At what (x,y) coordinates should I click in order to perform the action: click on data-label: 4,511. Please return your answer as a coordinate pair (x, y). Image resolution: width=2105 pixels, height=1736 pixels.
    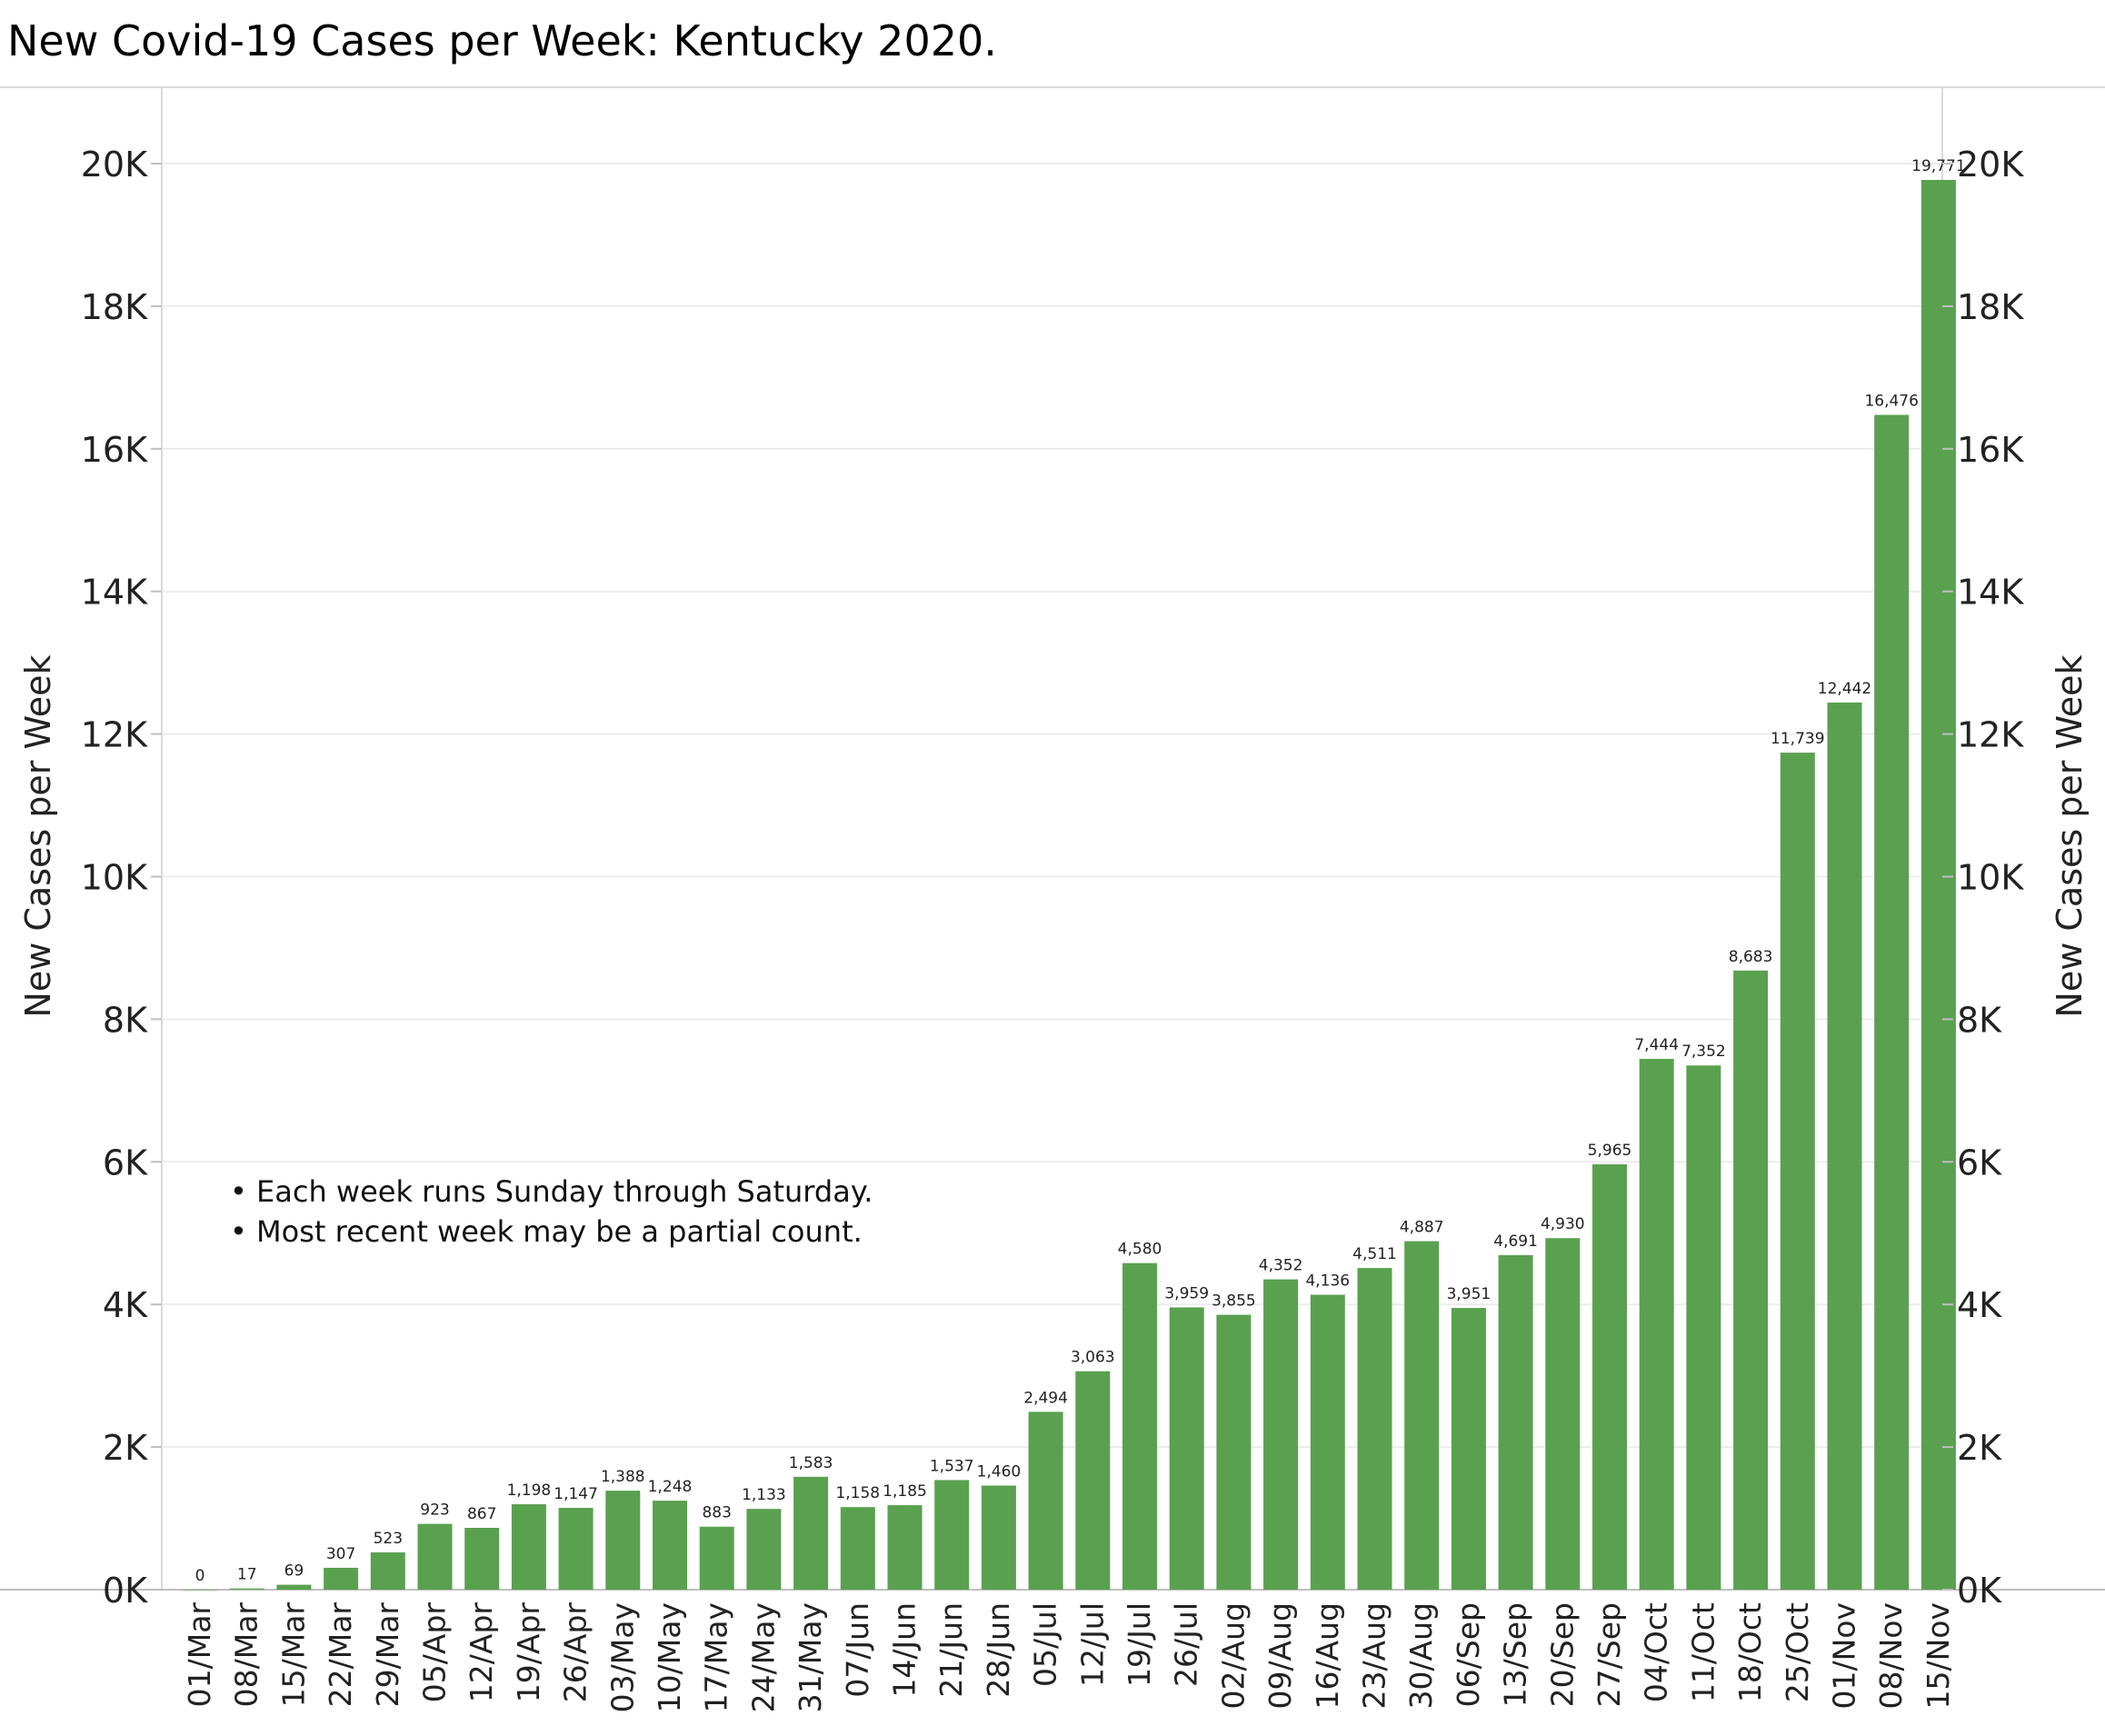
    Looking at the image, I should click on (1375, 1254).